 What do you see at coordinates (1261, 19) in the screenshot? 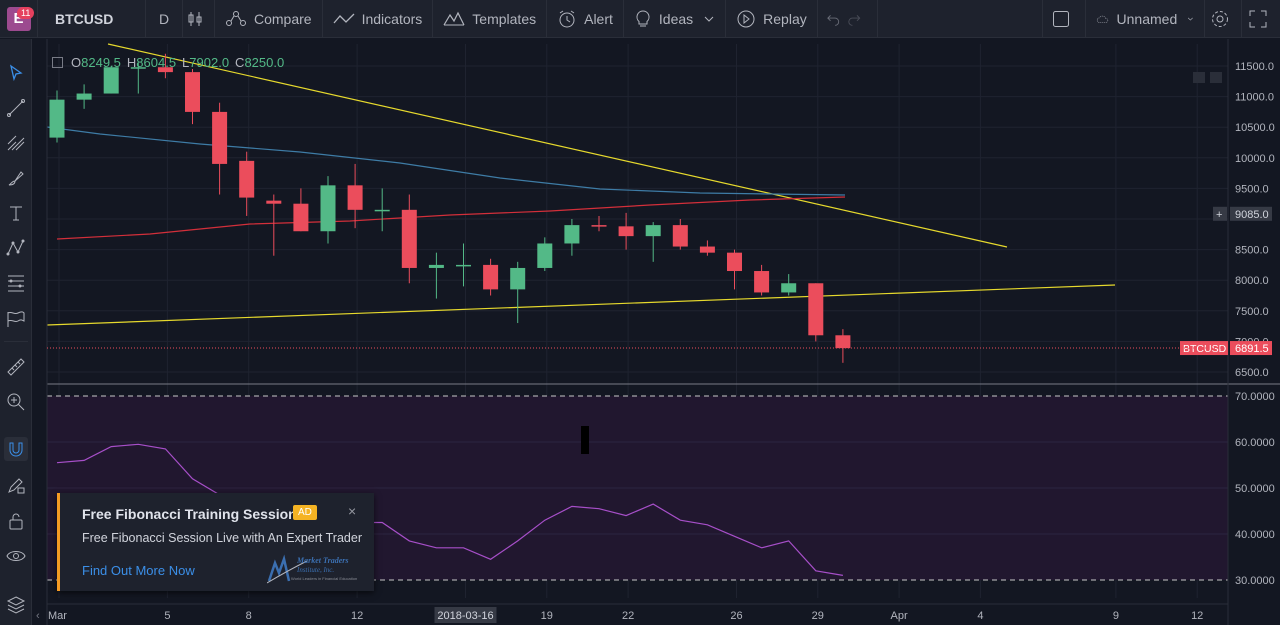
I see `fullscreen-button` at bounding box center [1261, 19].